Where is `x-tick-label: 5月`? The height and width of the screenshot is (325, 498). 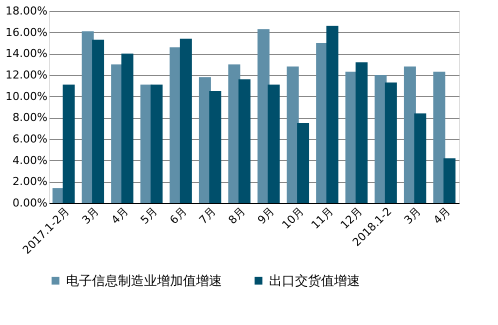
x-tick-label: 5月 is located at coordinates (149, 215).